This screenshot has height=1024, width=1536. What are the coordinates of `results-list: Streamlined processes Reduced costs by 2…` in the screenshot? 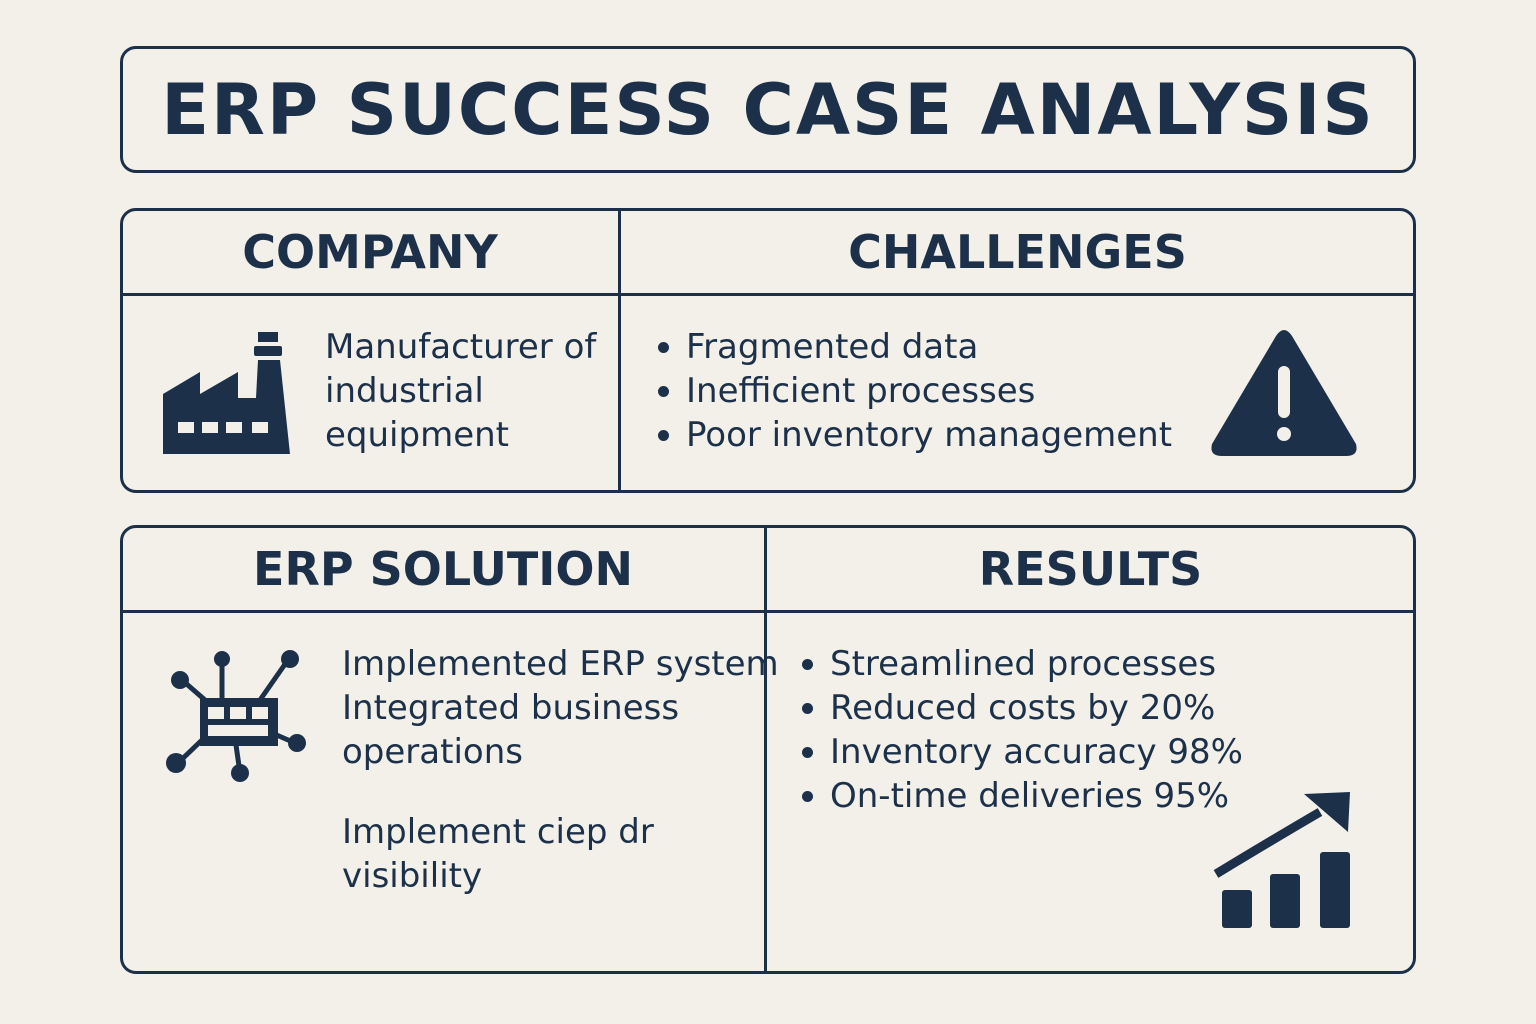 It's located at (1021, 730).